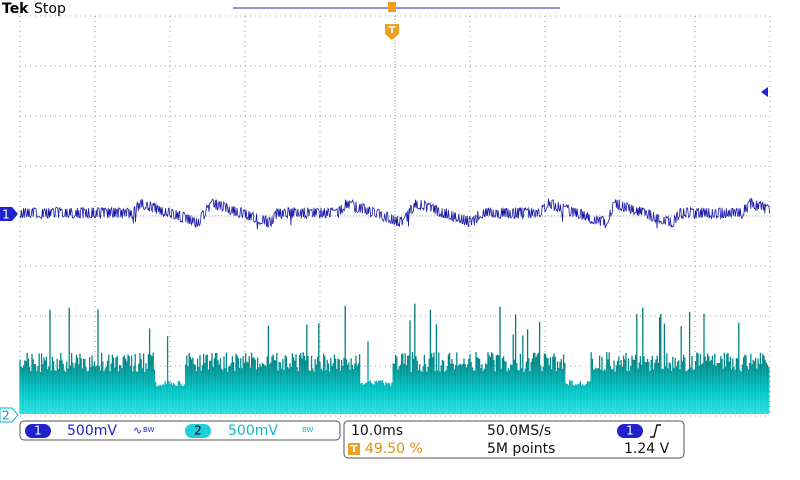  What do you see at coordinates (137, 430) in the screenshot?
I see `channel-1-coupling: ∿` at bounding box center [137, 430].